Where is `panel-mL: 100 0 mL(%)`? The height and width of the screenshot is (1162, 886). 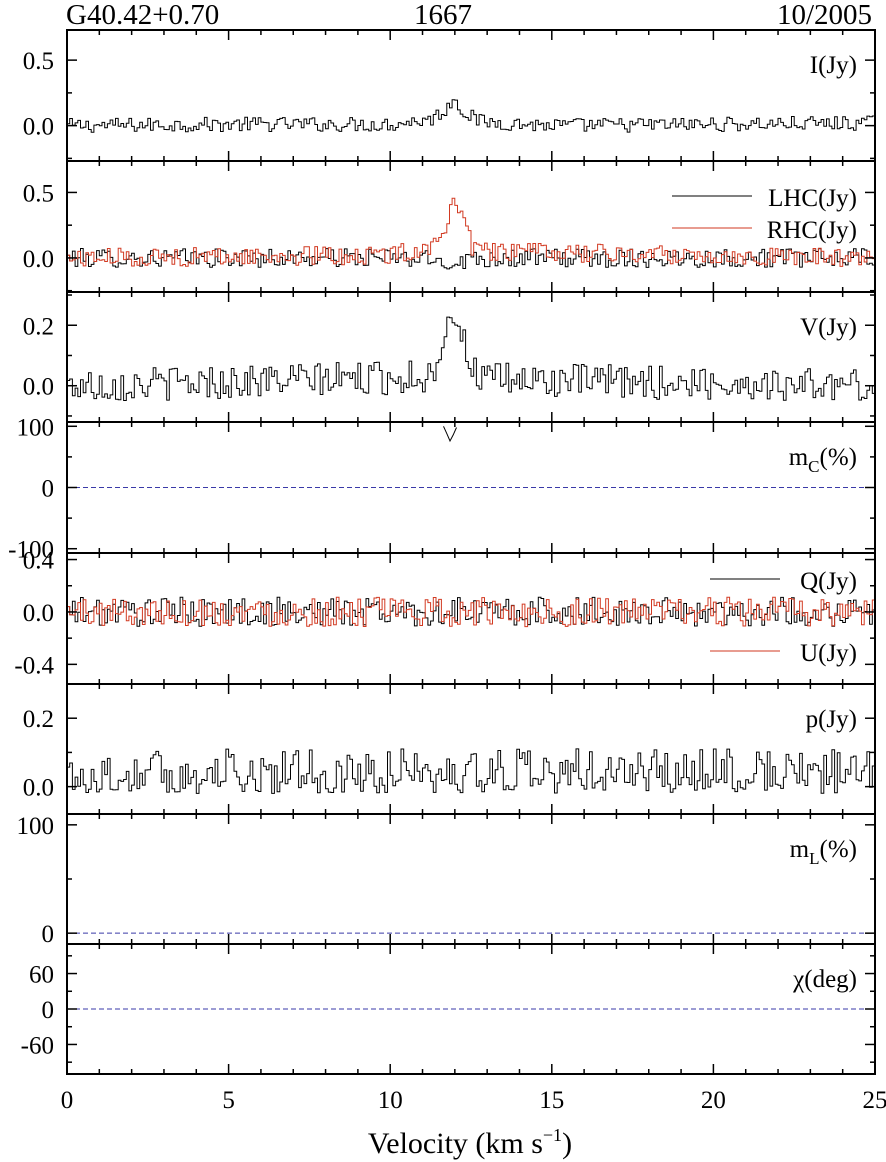
panel-mL: 100 0 mL(%) is located at coordinates (446, 880).